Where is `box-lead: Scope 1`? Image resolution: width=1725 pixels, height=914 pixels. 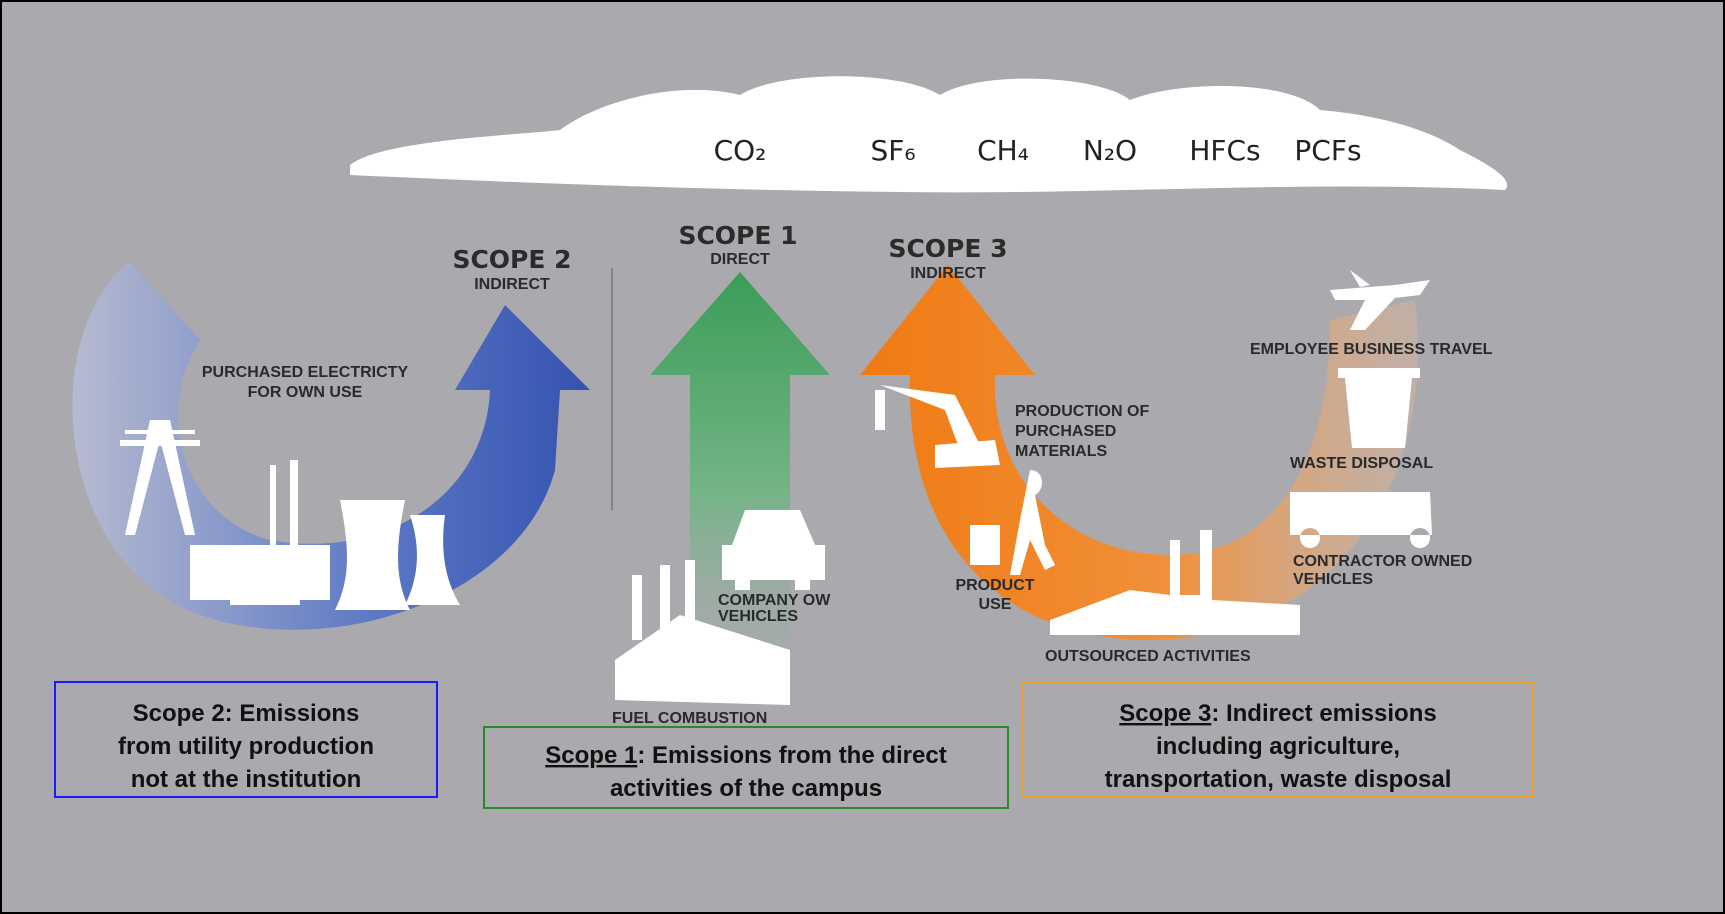
box-lead: Scope 1 is located at coordinates (591, 755).